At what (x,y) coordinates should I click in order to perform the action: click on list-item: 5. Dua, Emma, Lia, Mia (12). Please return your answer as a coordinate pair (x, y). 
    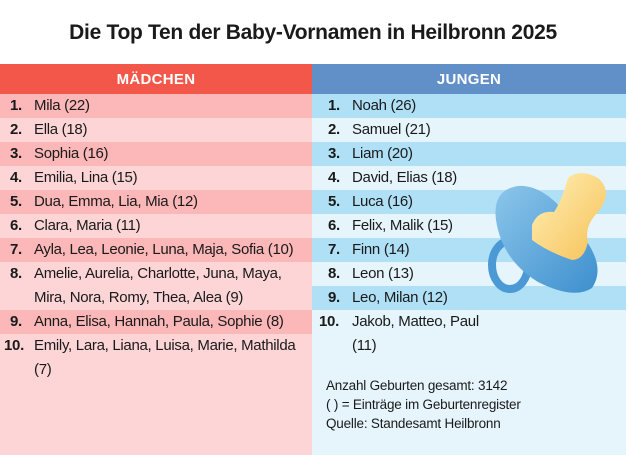
    Looking at the image, I should click on (156, 202).